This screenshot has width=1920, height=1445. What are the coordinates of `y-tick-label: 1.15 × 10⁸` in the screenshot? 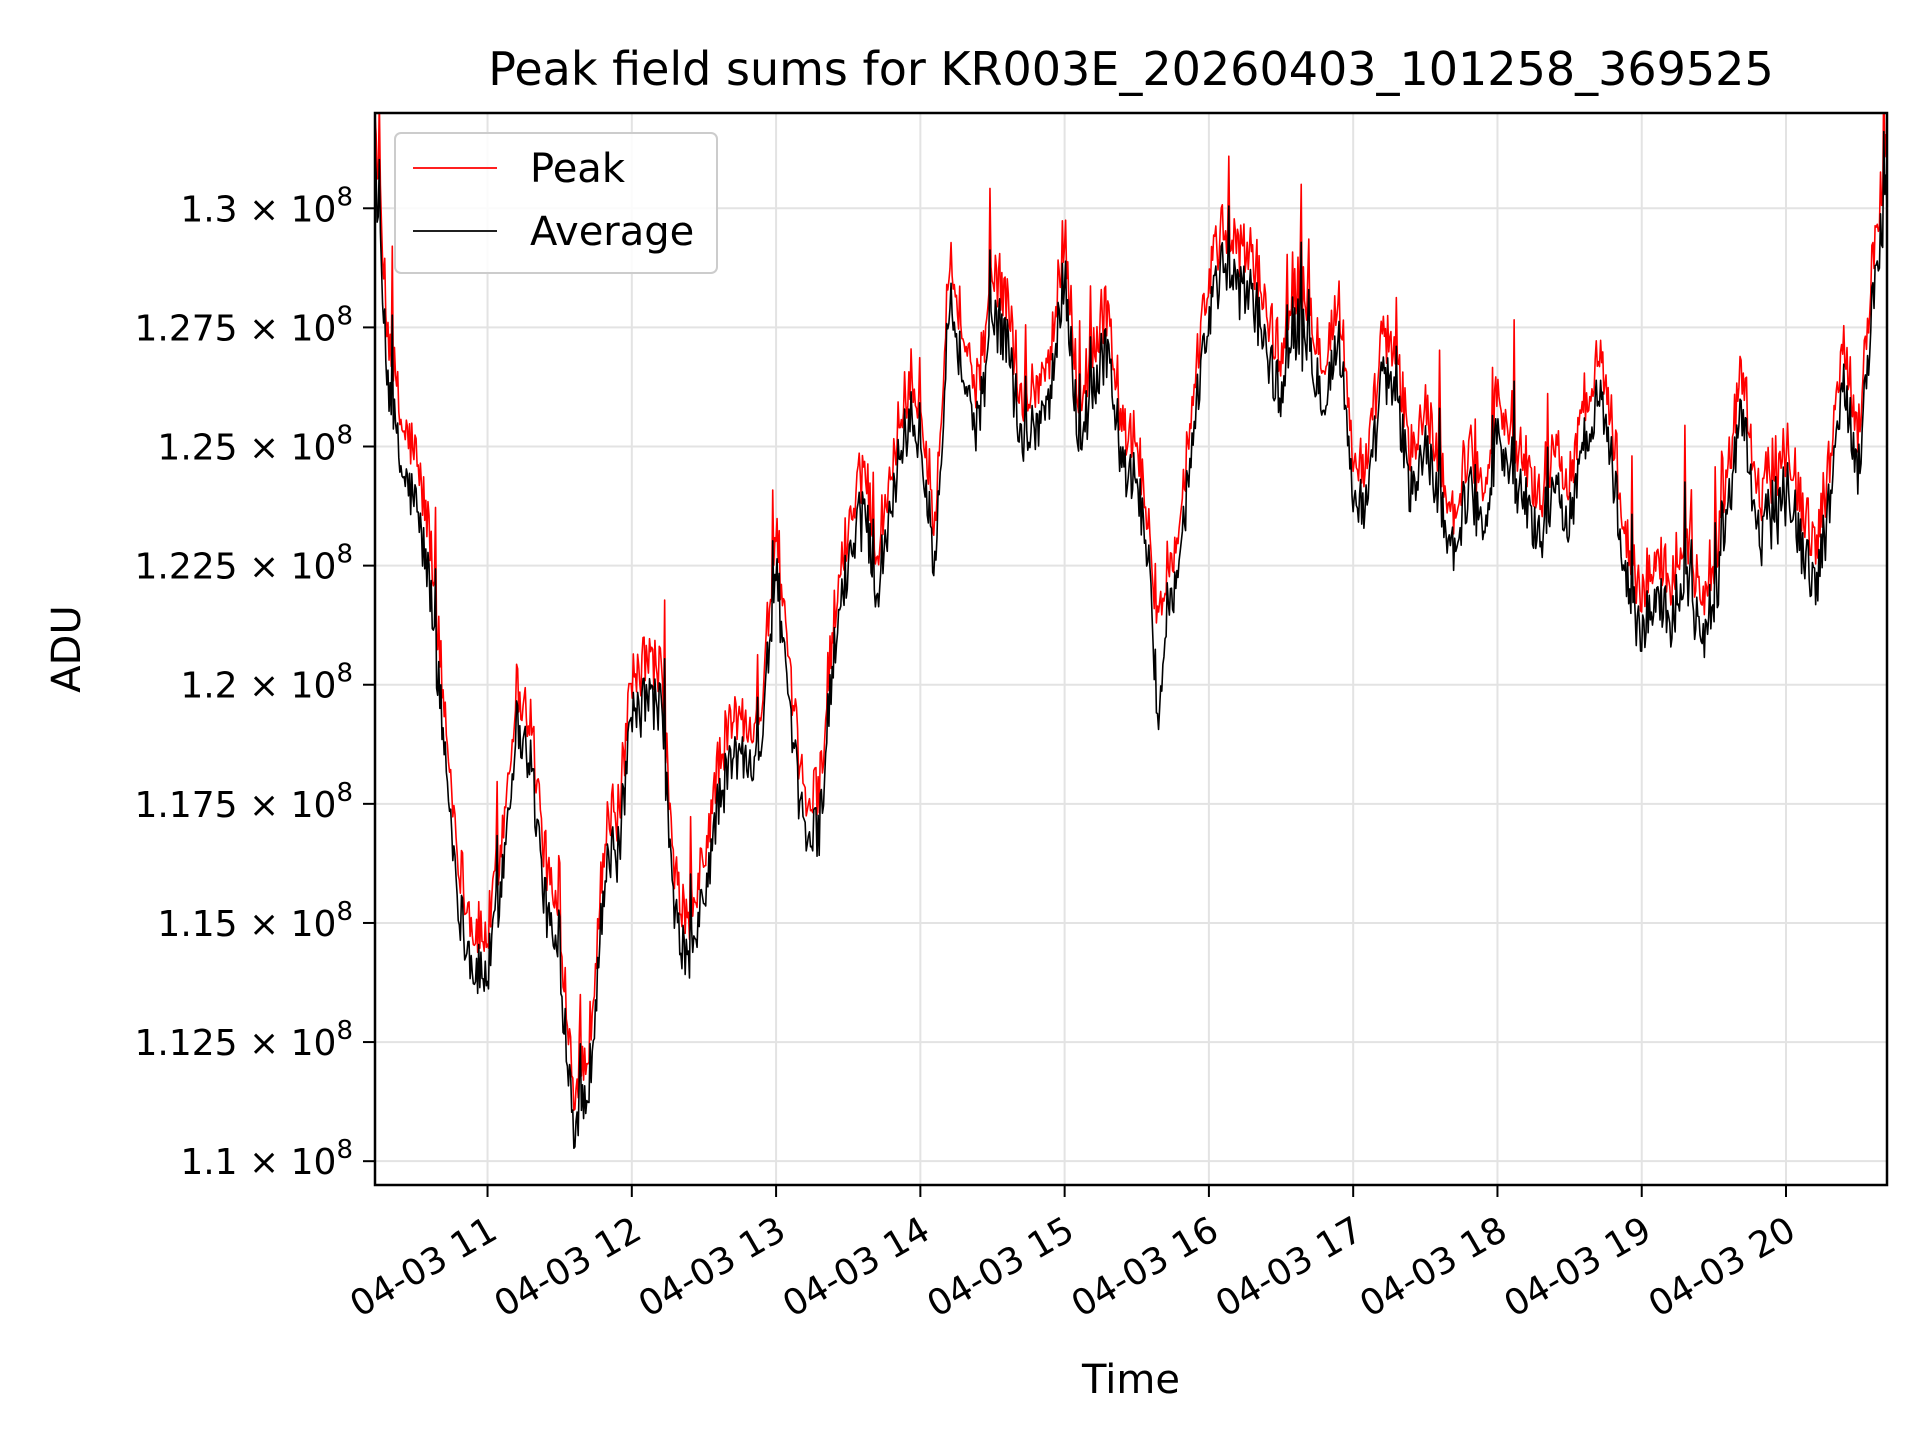 It's located at (255, 921).